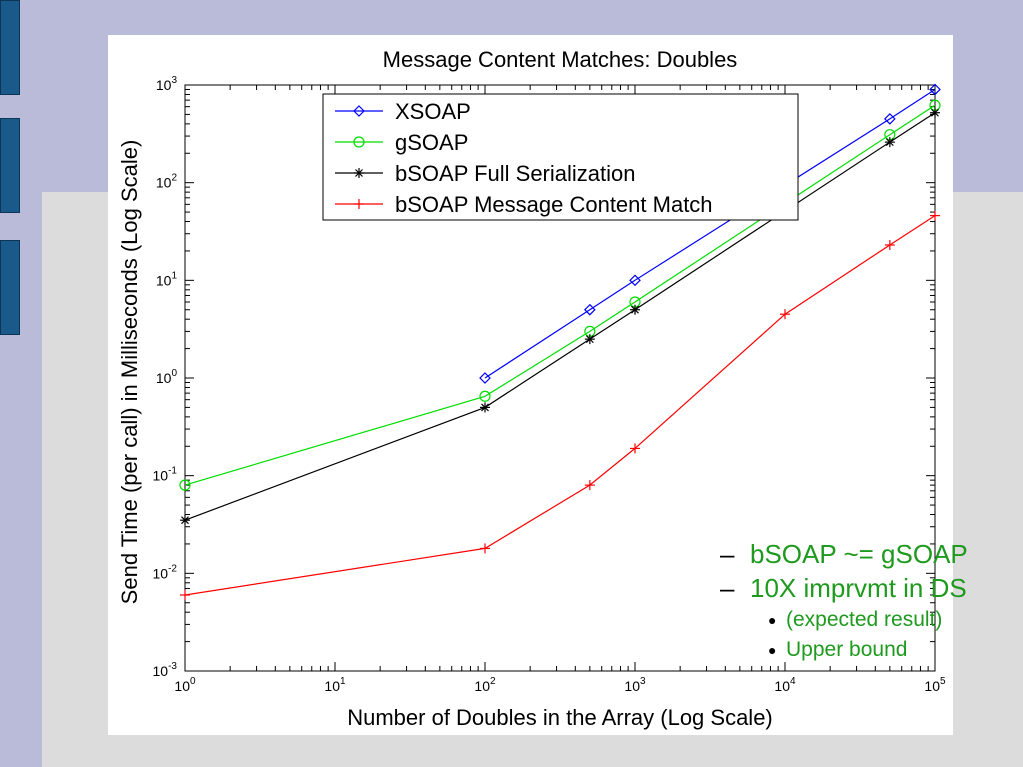 This screenshot has width=1023, height=767. Describe the element at coordinates (485, 685) in the screenshot. I see `x-tick-label: 10²` at that location.